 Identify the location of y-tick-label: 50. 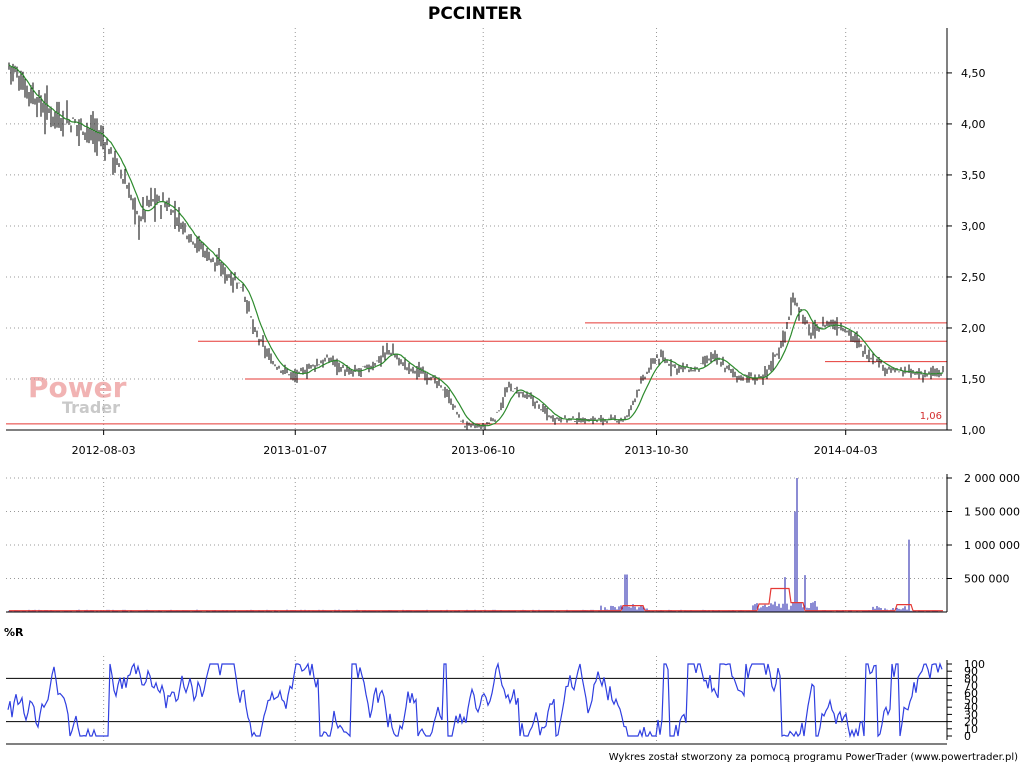
(971, 700).